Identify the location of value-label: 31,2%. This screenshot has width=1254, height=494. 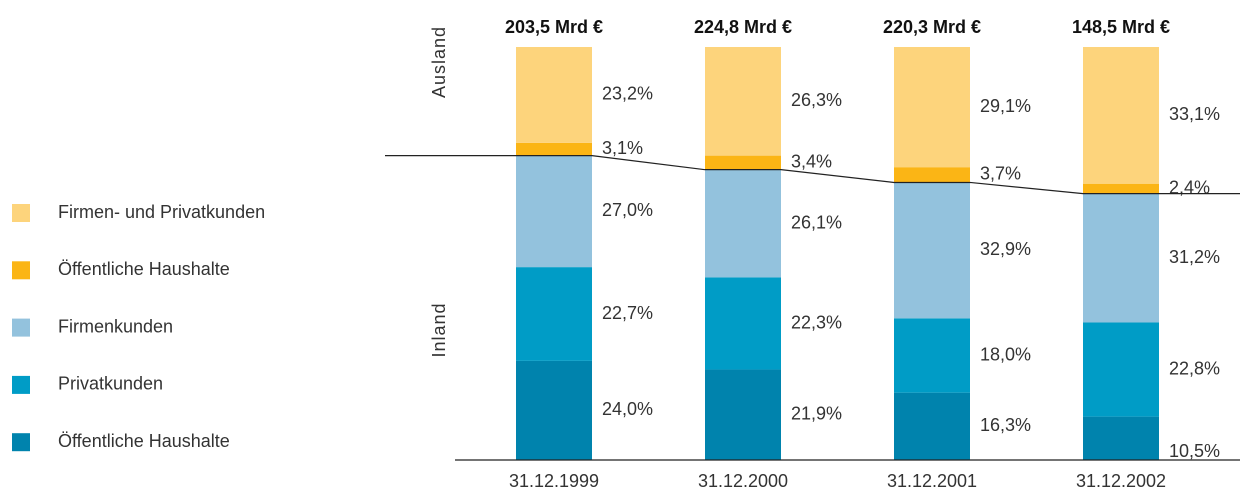
(1194, 257).